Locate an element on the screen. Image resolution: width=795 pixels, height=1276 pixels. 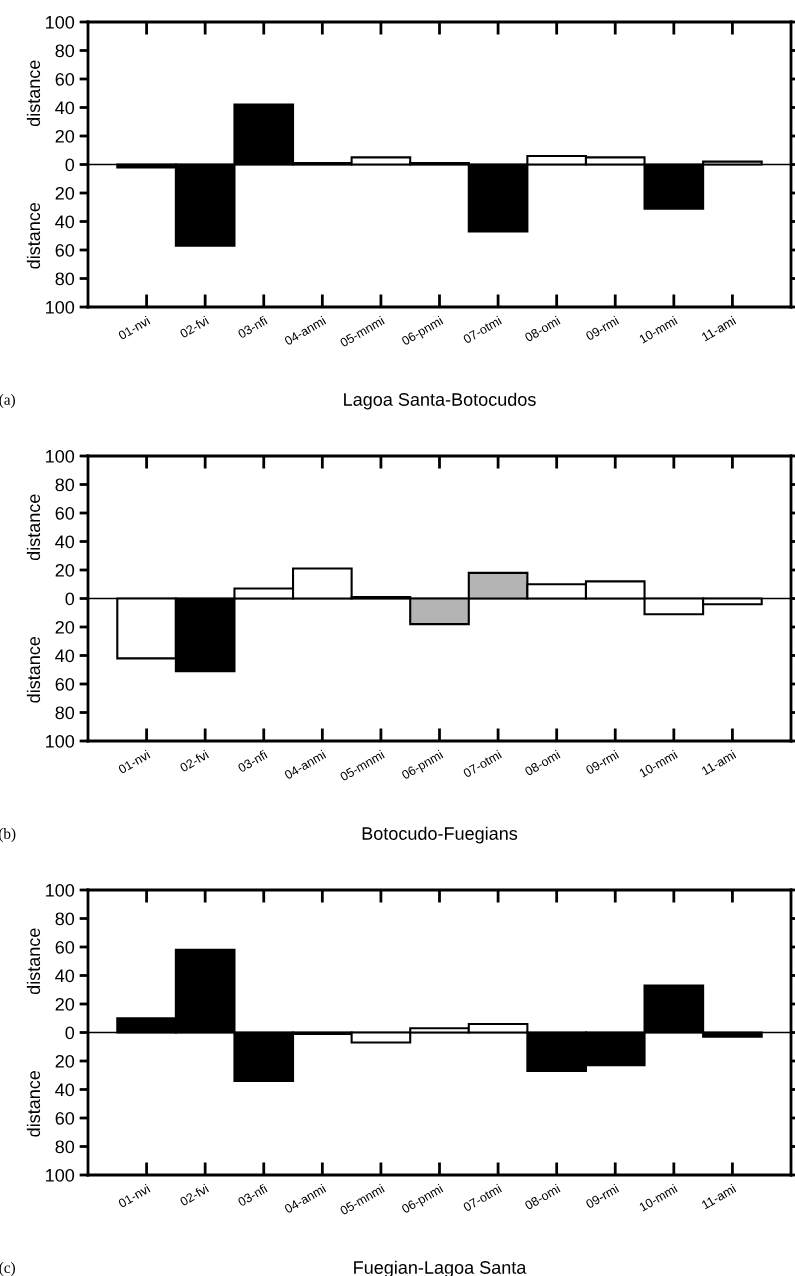
x-axis-title: Lagoa Santa-Botocudos is located at coordinates (440, 401).